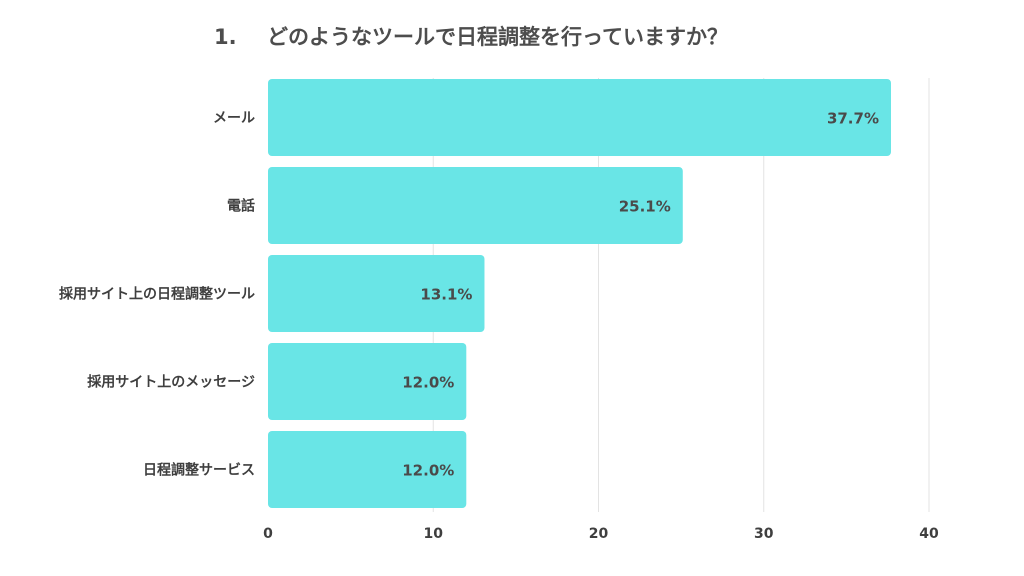 The height and width of the screenshot is (576, 1024). I want to click on category-label: 採用サイト上のメッセージ, so click(171, 382).